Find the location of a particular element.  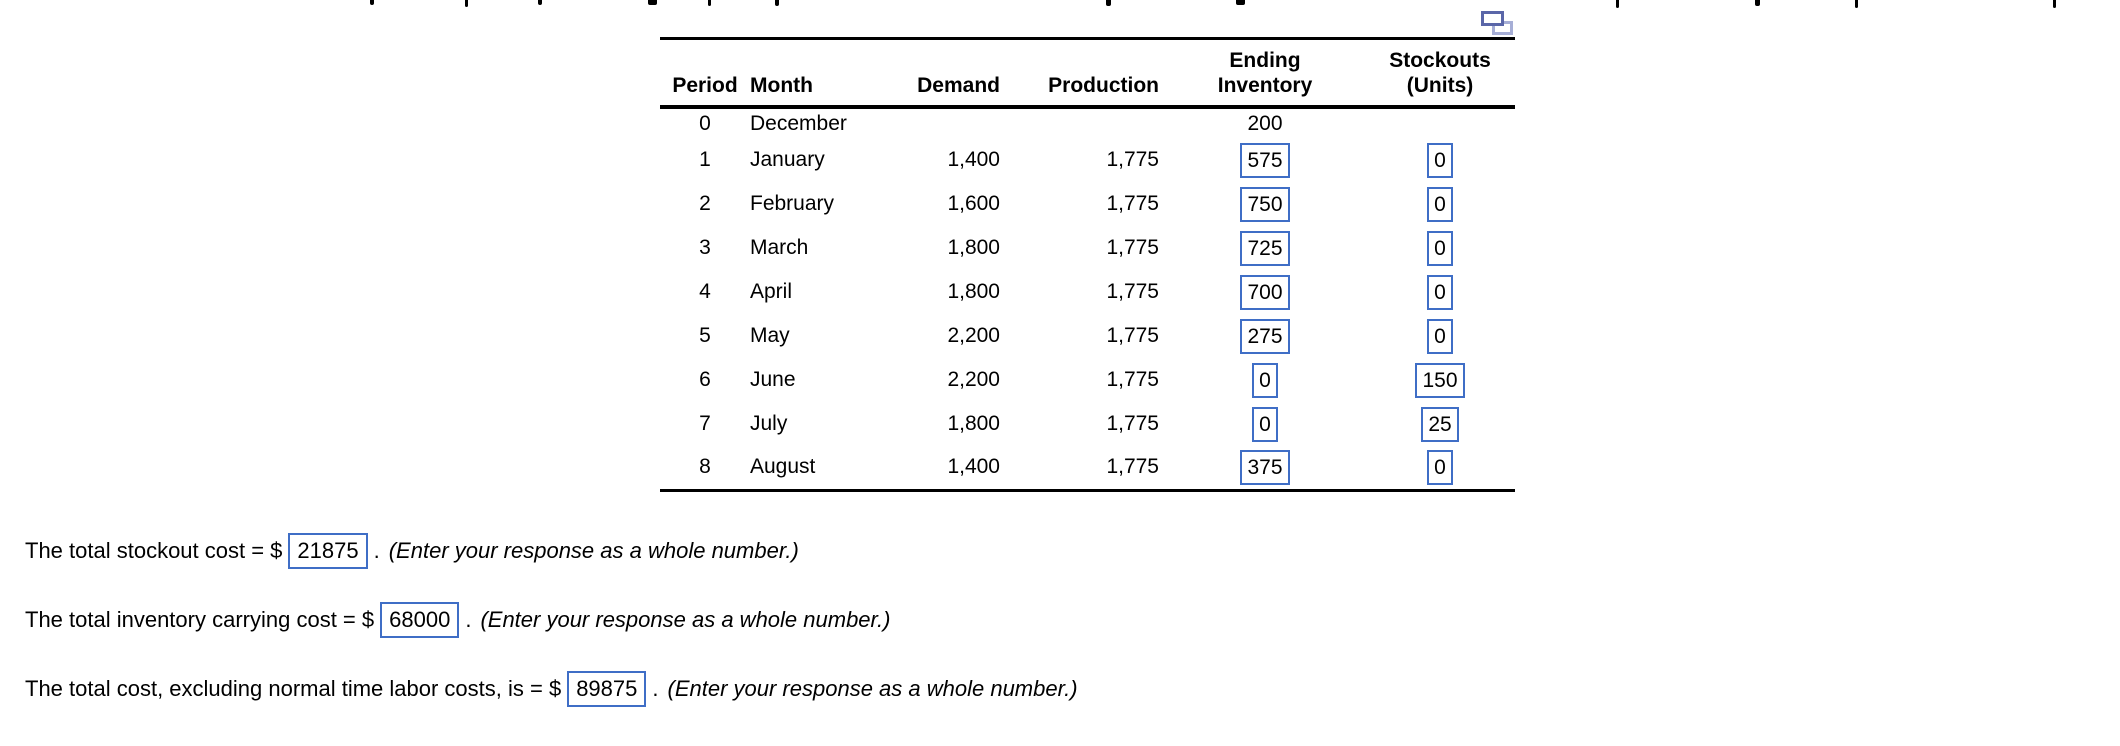

cell-ending-inventory: 750 is located at coordinates (1265, 204).